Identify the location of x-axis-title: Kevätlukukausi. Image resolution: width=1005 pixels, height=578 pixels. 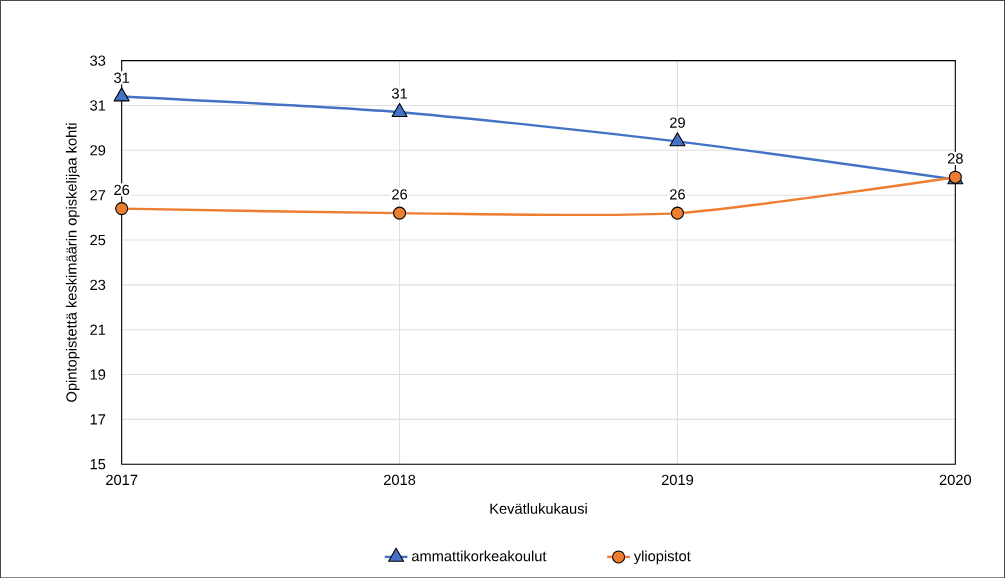
(538, 508).